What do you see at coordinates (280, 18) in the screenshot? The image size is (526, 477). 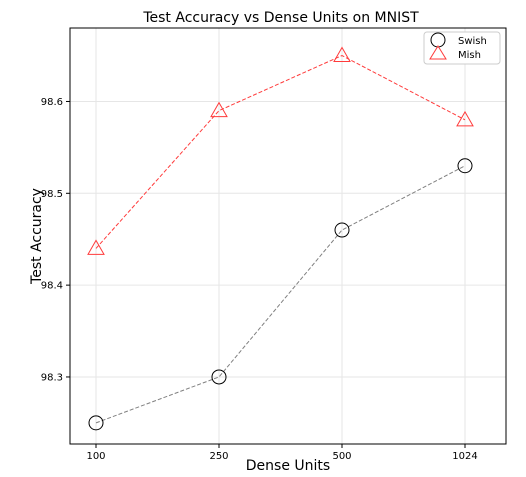 I see `chart-title: Test Accuracy vs Dense Units on MNIST` at bounding box center [280, 18].